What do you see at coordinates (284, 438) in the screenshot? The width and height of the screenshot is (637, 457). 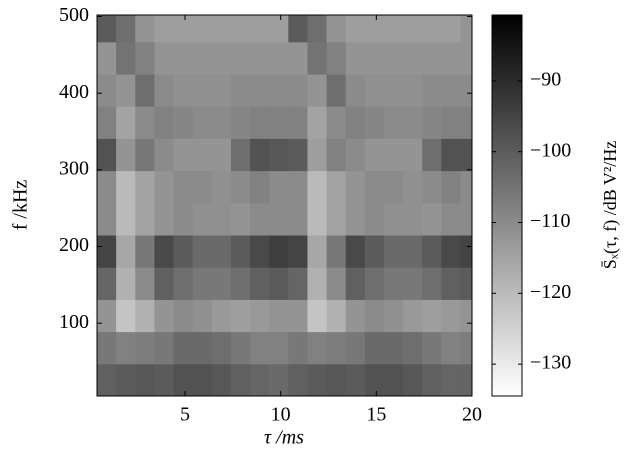 I see `x-axis-label: τ /ms` at bounding box center [284, 438].